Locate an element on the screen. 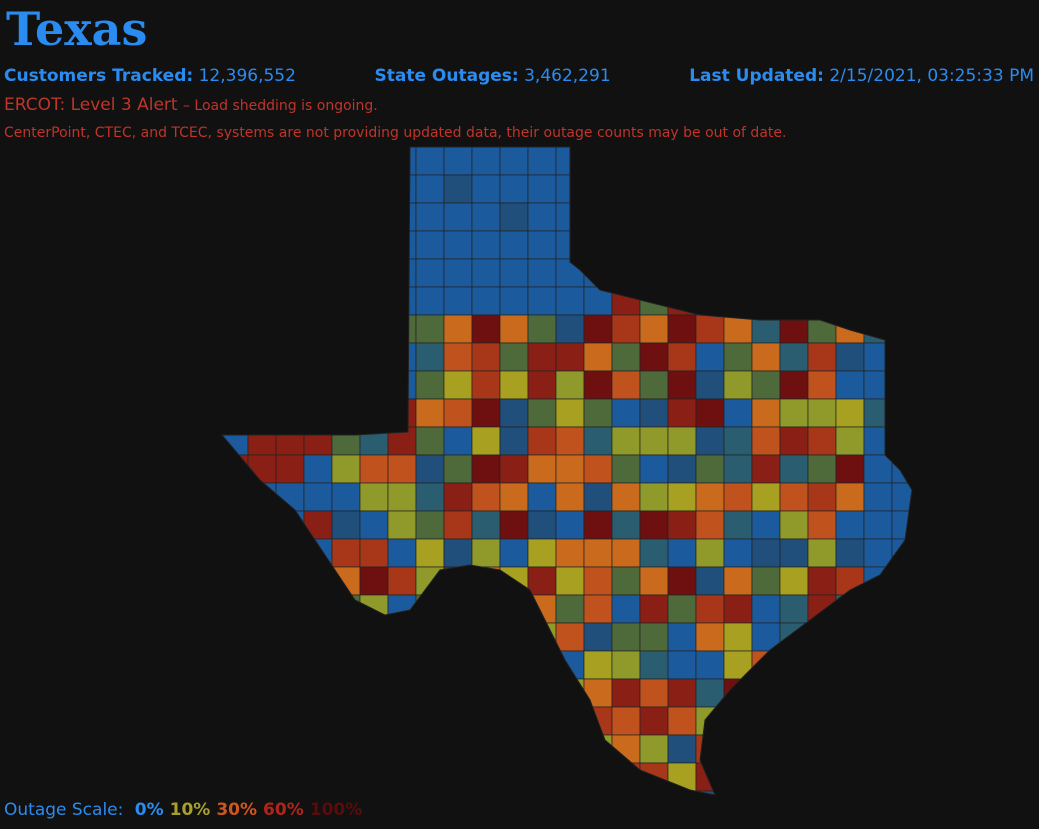 The height and width of the screenshot is (829, 1039). stat-label: Customers Tracked: is located at coordinates (99, 76).